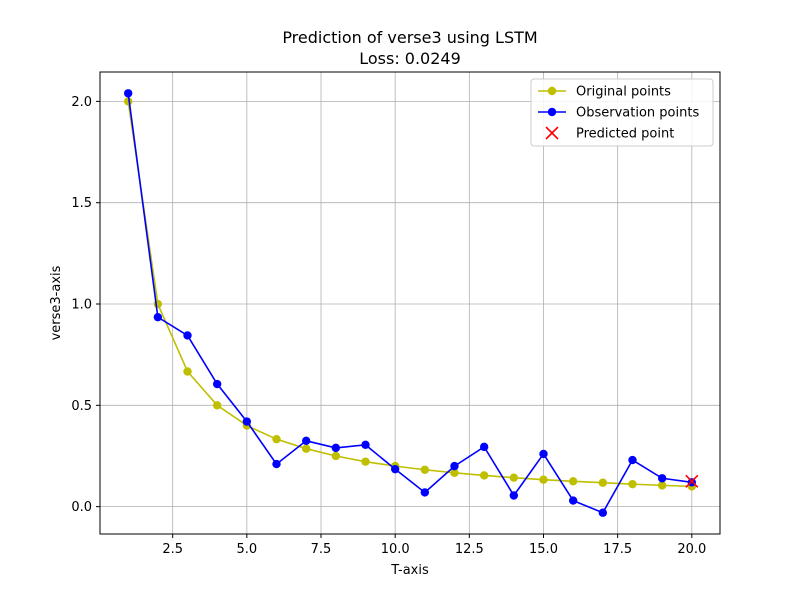 The height and width of the screenshot is (600, 800). I want to click on y-tick-label: 0.5, so click(81, 406).